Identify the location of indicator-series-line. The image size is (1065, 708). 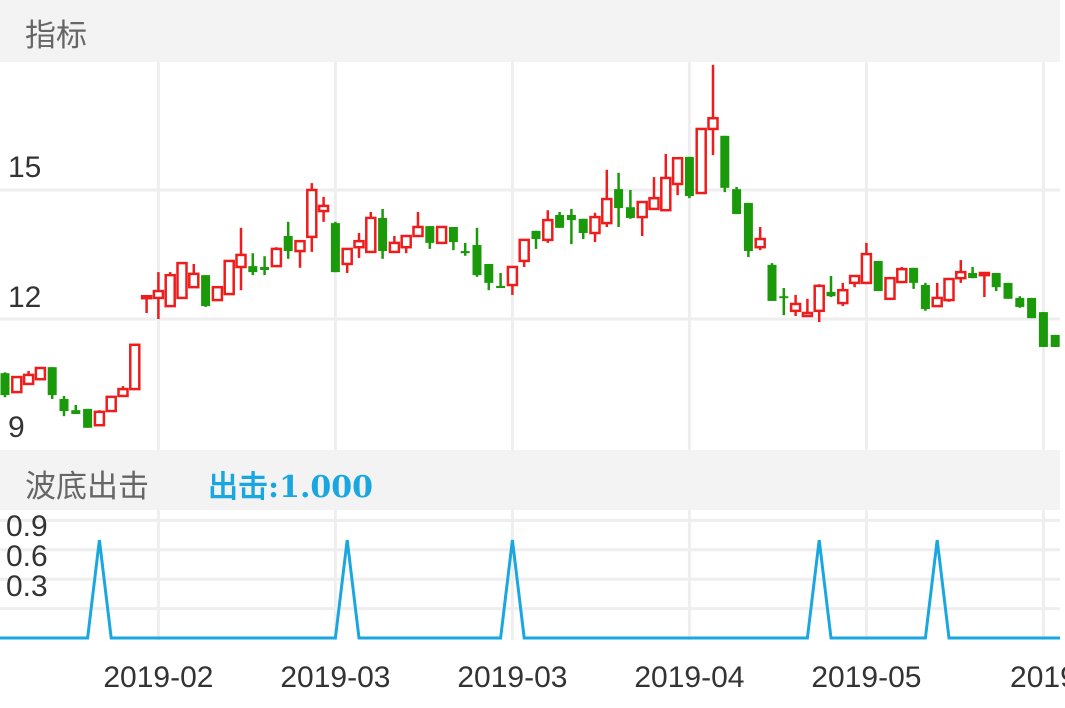
(530, 589).